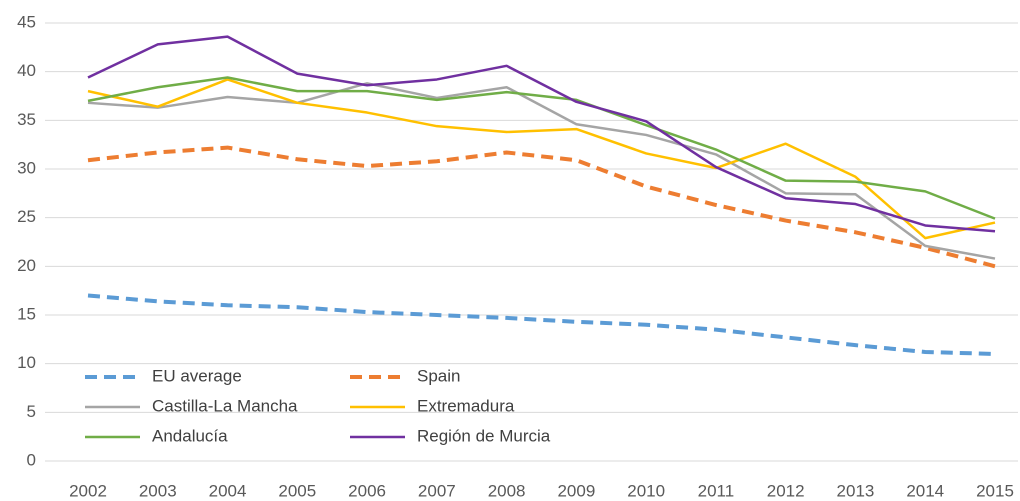 The width and height of the screenshot is (1020, 501). Describe the element at coordinates (576, 490) in the screenshot. I see `x-tick-label: 2009` at that location.